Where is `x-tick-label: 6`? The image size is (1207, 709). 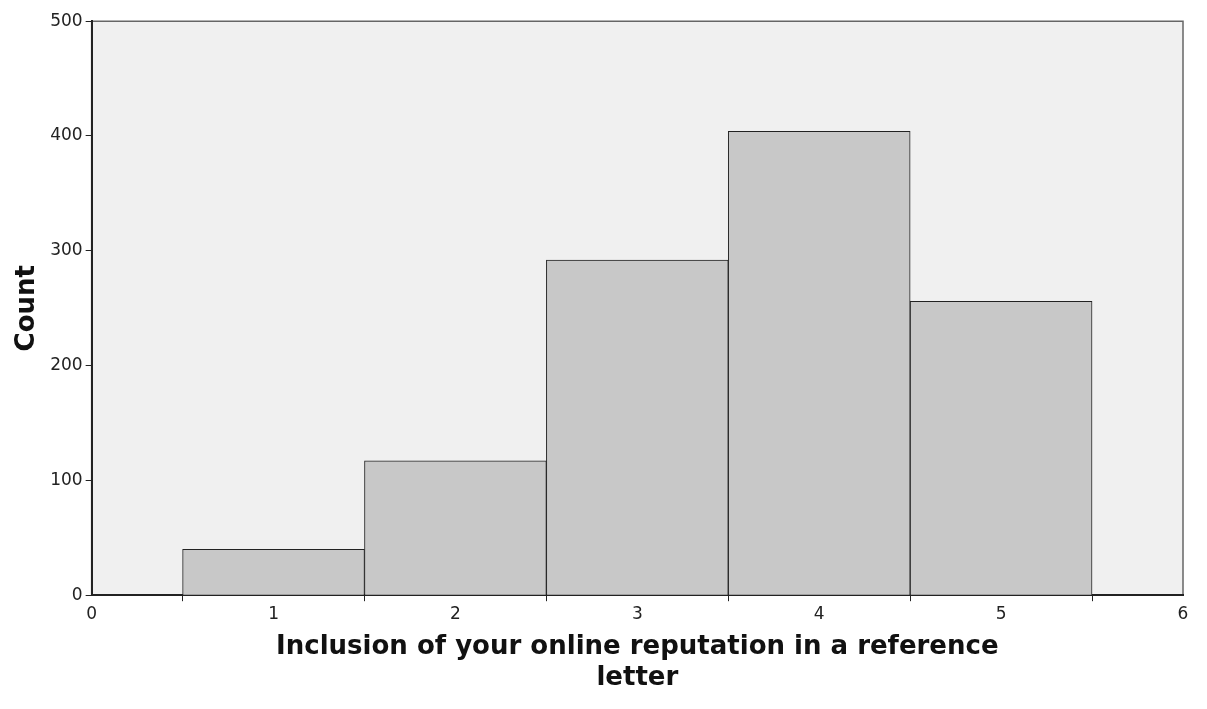 x-tick-label: 6 is located at coordinates (1183, 612).